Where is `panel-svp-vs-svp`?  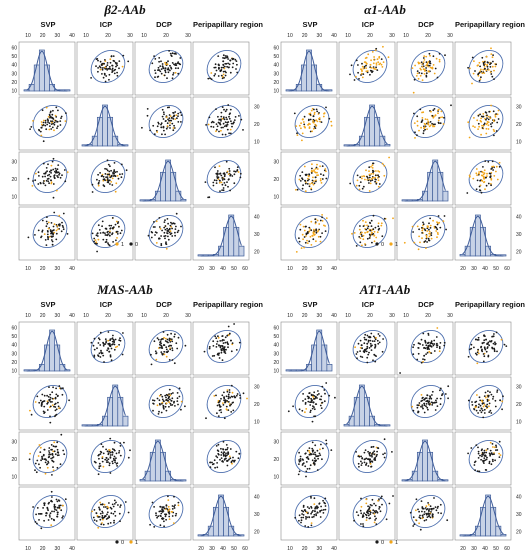
panel-svp-vs-svp is located at coordinates (309, 348).